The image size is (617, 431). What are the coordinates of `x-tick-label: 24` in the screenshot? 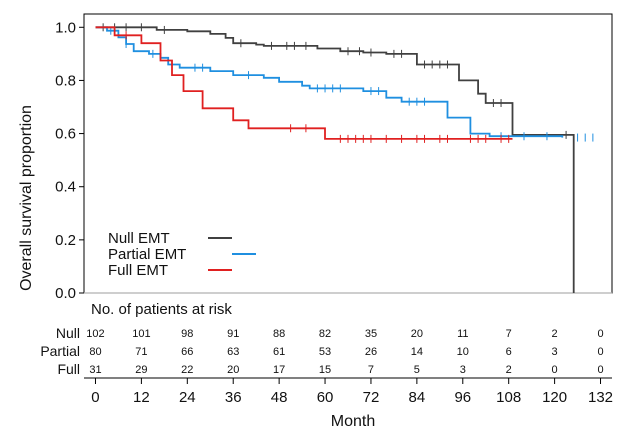 It's located at (187, 397).